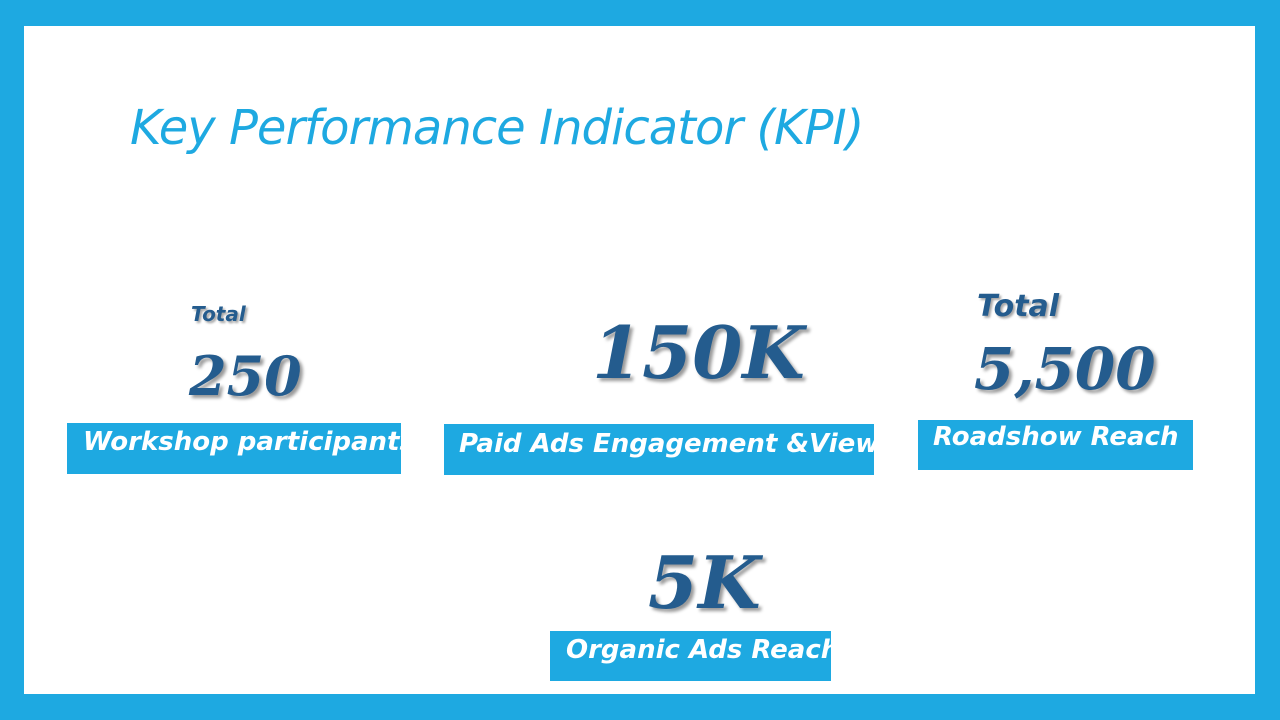  Describe the element at coordinates (669, 449) in the screenshot. I see `kpi-paid-ads-label: Paid Ads Engagement &Views` at that location.